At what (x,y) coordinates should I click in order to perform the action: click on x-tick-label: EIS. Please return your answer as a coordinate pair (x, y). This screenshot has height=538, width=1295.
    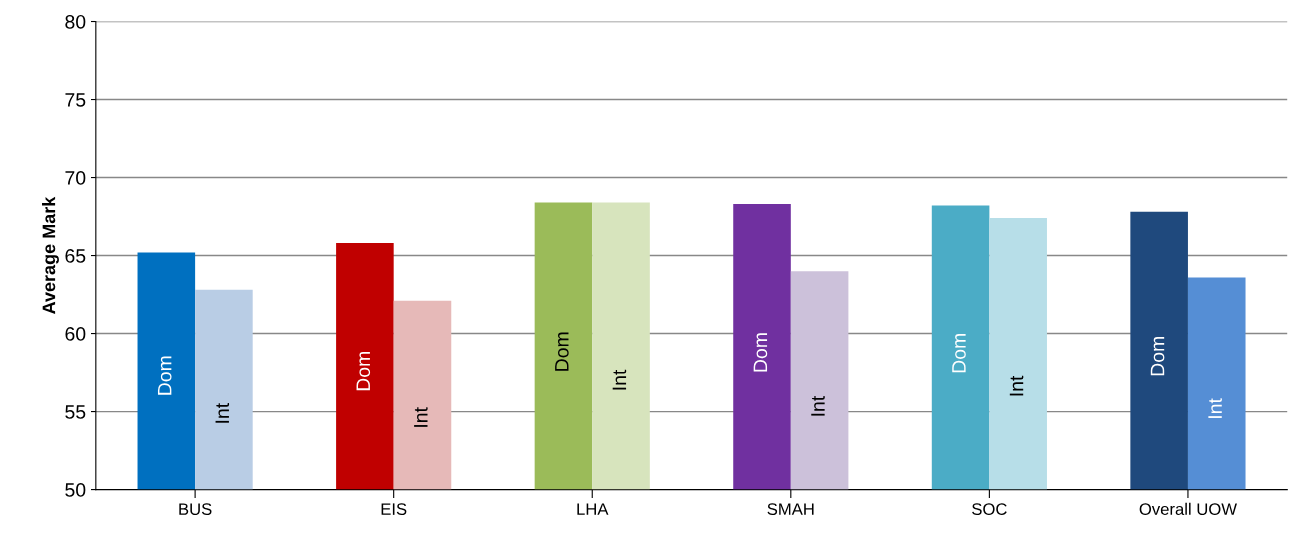
    Looking at the image, I should click on (394, 509).